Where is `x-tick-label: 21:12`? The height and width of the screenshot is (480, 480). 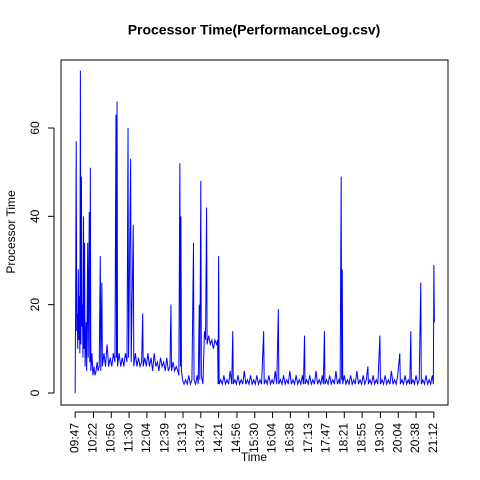
x-tick-label: 21:12 is located at coordinates (433, 438).